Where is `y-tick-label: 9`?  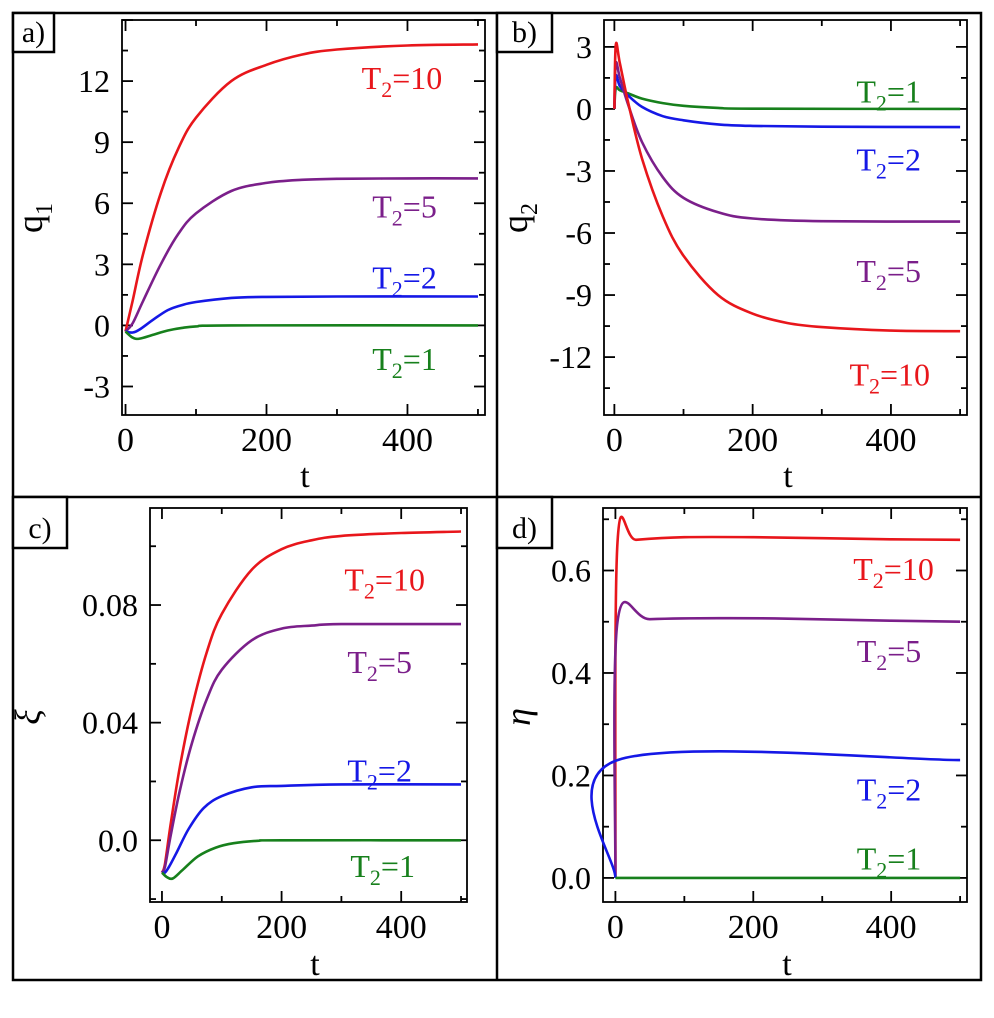 y-tick-label: 9 is located at coordinates (102, 142).